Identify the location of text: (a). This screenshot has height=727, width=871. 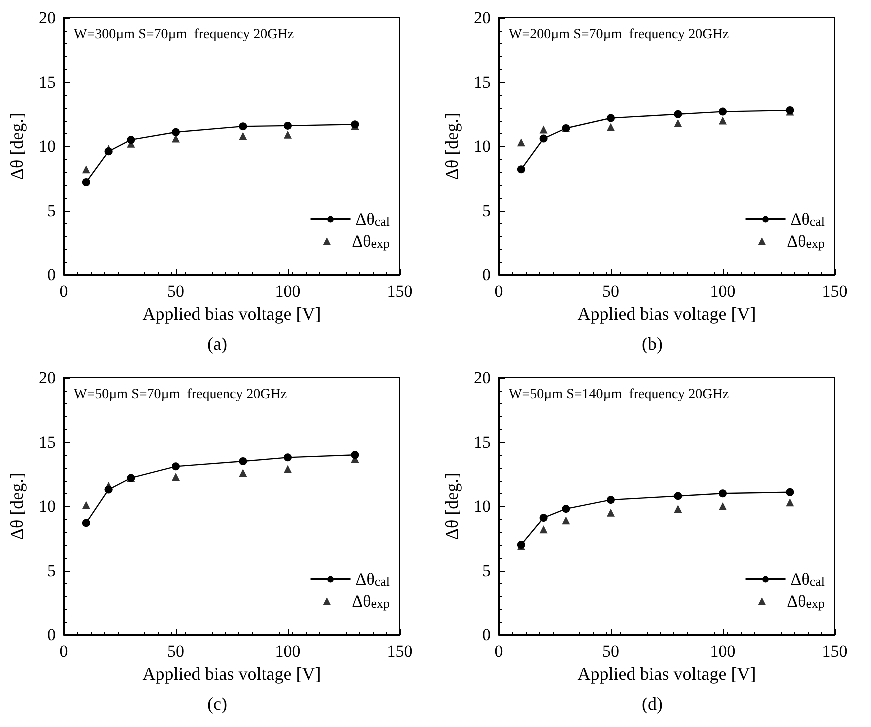
(218, 344).